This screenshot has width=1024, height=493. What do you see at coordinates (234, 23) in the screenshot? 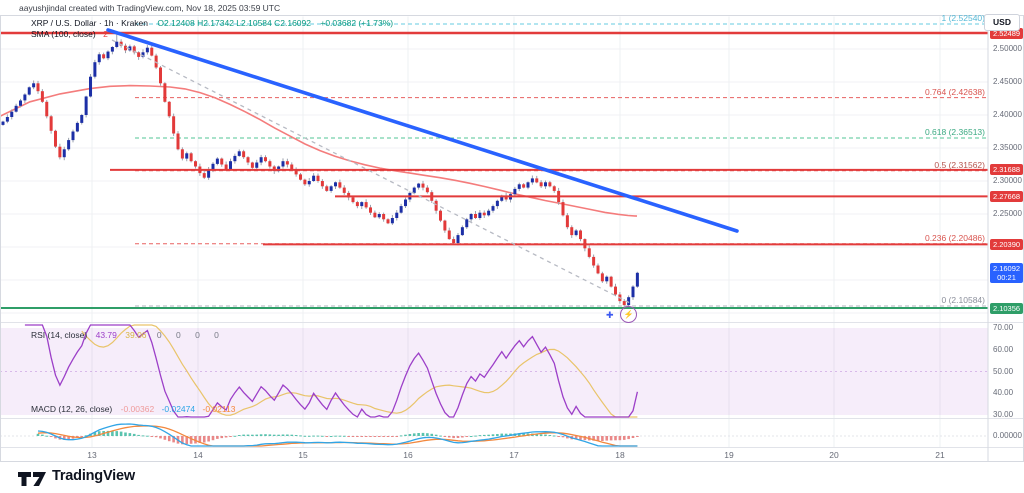
I see `ohlc-values: O2.12408 H2.17342 L2.10584 C2.16092` at bounding box center [234, 23].